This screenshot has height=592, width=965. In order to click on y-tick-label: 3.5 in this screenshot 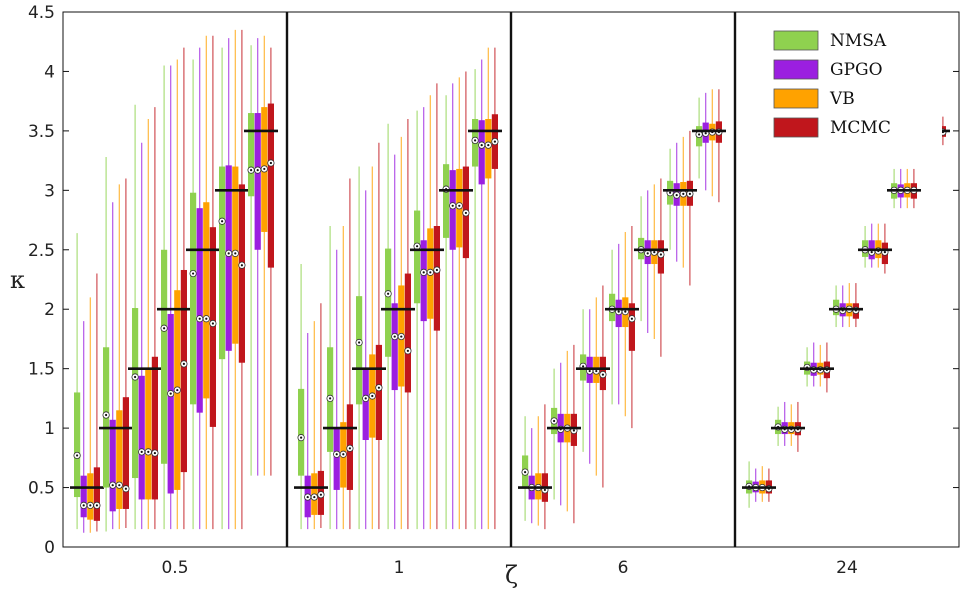, I will do `click(41, 132)`.